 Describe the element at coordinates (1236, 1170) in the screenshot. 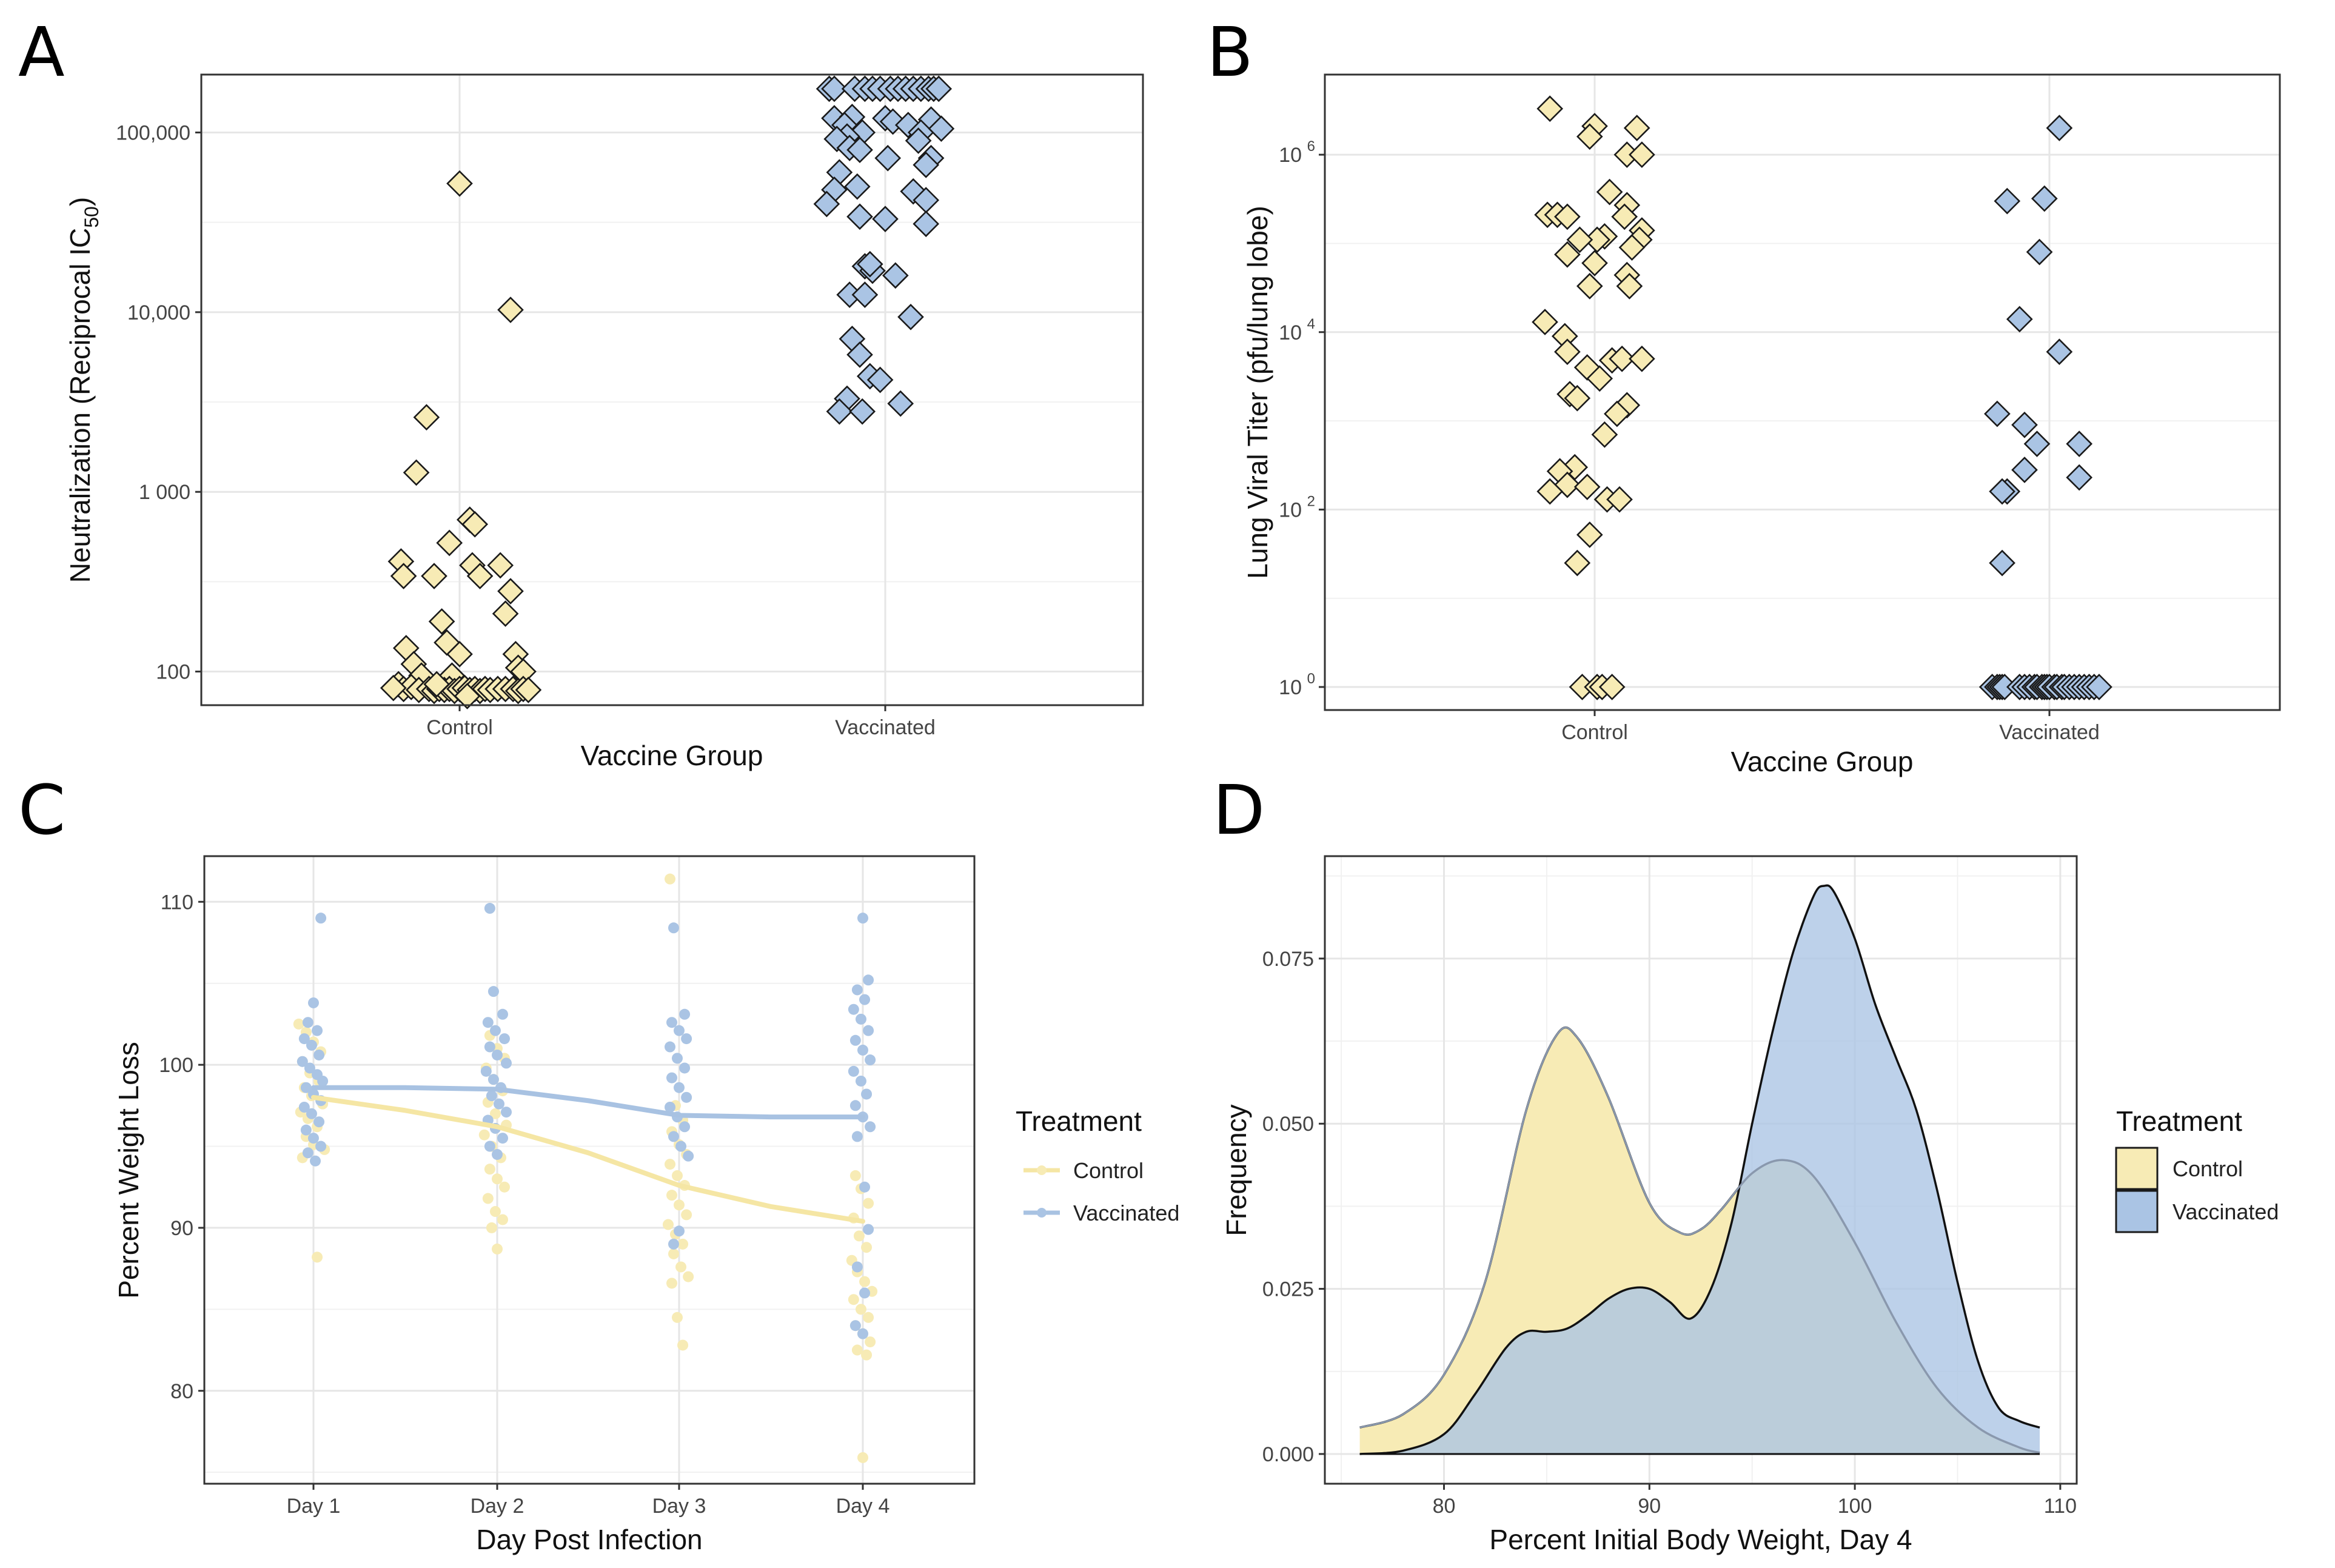

I see `panel-d-y-title: Frequency` at that location.